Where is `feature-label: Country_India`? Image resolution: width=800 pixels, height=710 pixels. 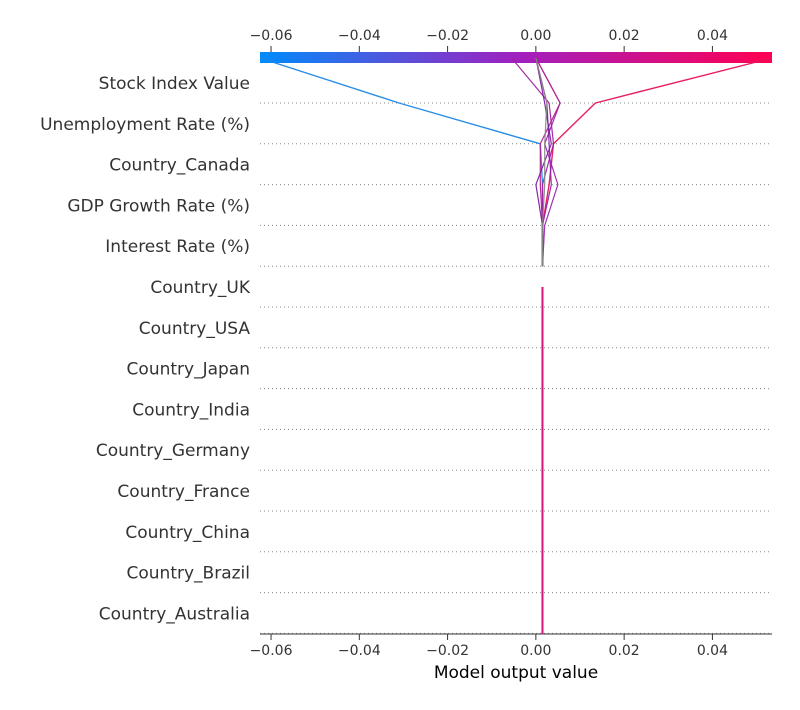
feature-label: Country_India is located at coordinates (191, 410).